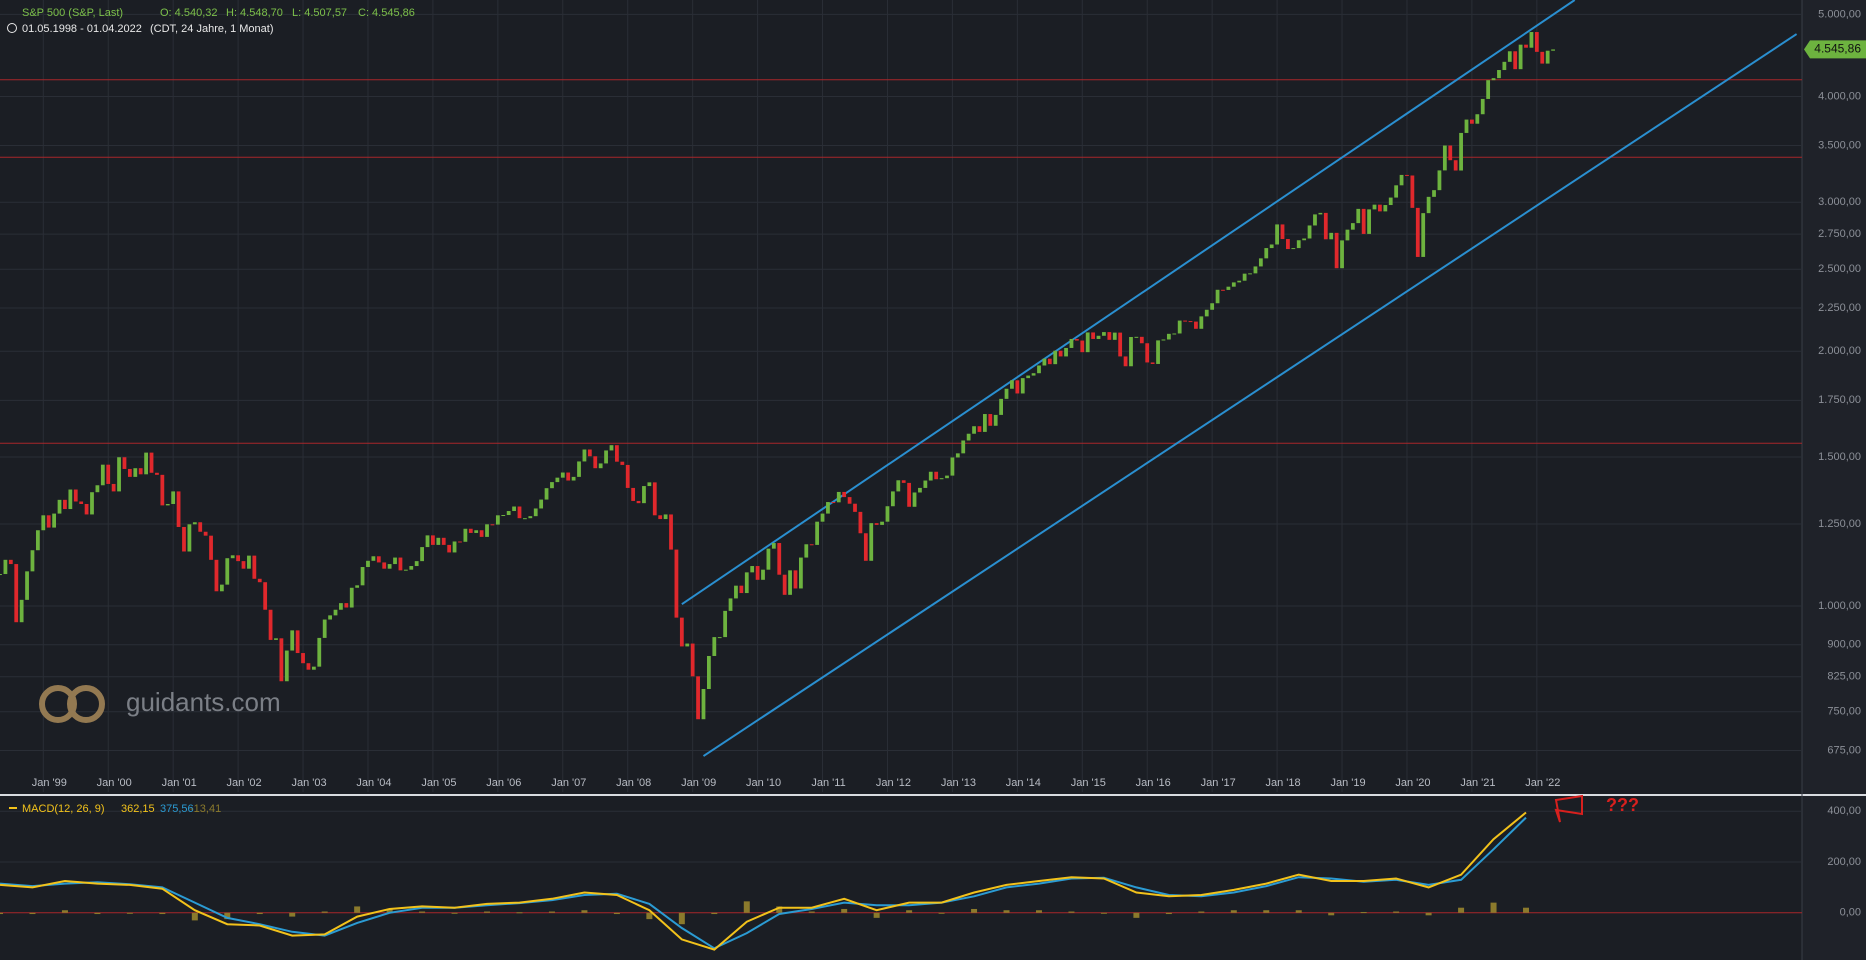 The width and height of the screenshot is (1866, 960). Describe the element at coordinates (1622, 805) in the screenshot. I see `annotation: ???` at that location.